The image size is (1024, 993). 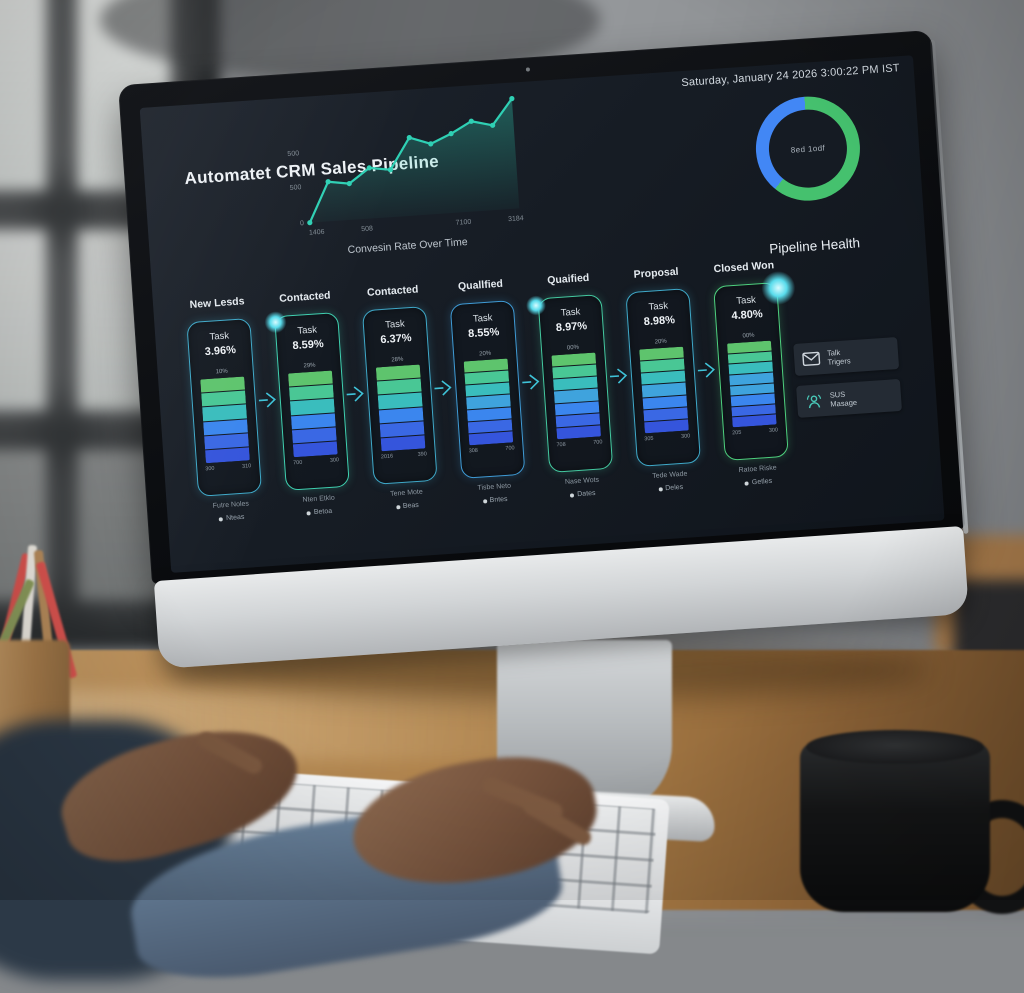 What do you see at coordinates (297, 463) in the screenshot?
I see `bar-bottom-left: 700` at bounding box center [297, 463].